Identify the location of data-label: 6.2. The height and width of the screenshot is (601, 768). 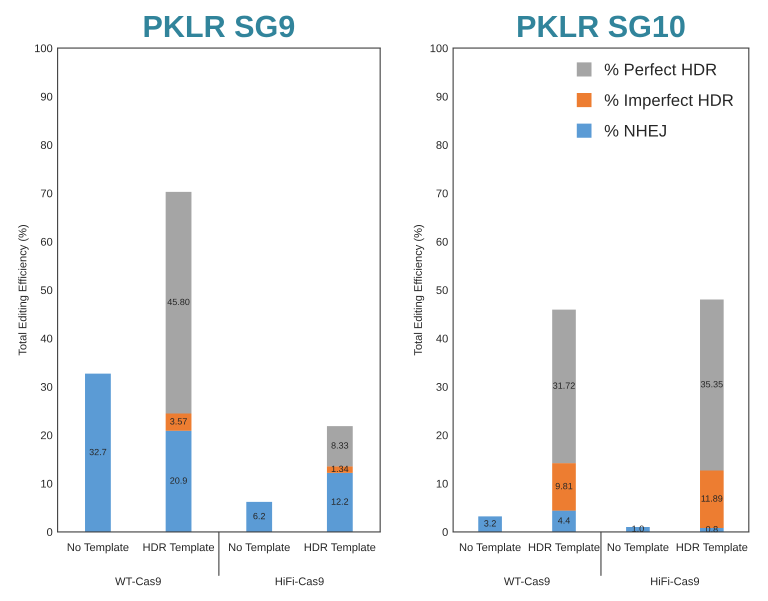
(259, 516).